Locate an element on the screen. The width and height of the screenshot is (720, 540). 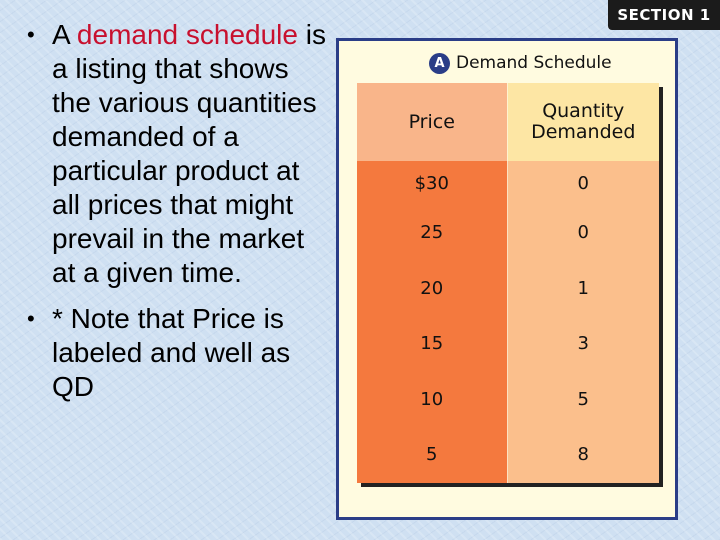
price-cell: 25 is located at coordinates (432, 233).